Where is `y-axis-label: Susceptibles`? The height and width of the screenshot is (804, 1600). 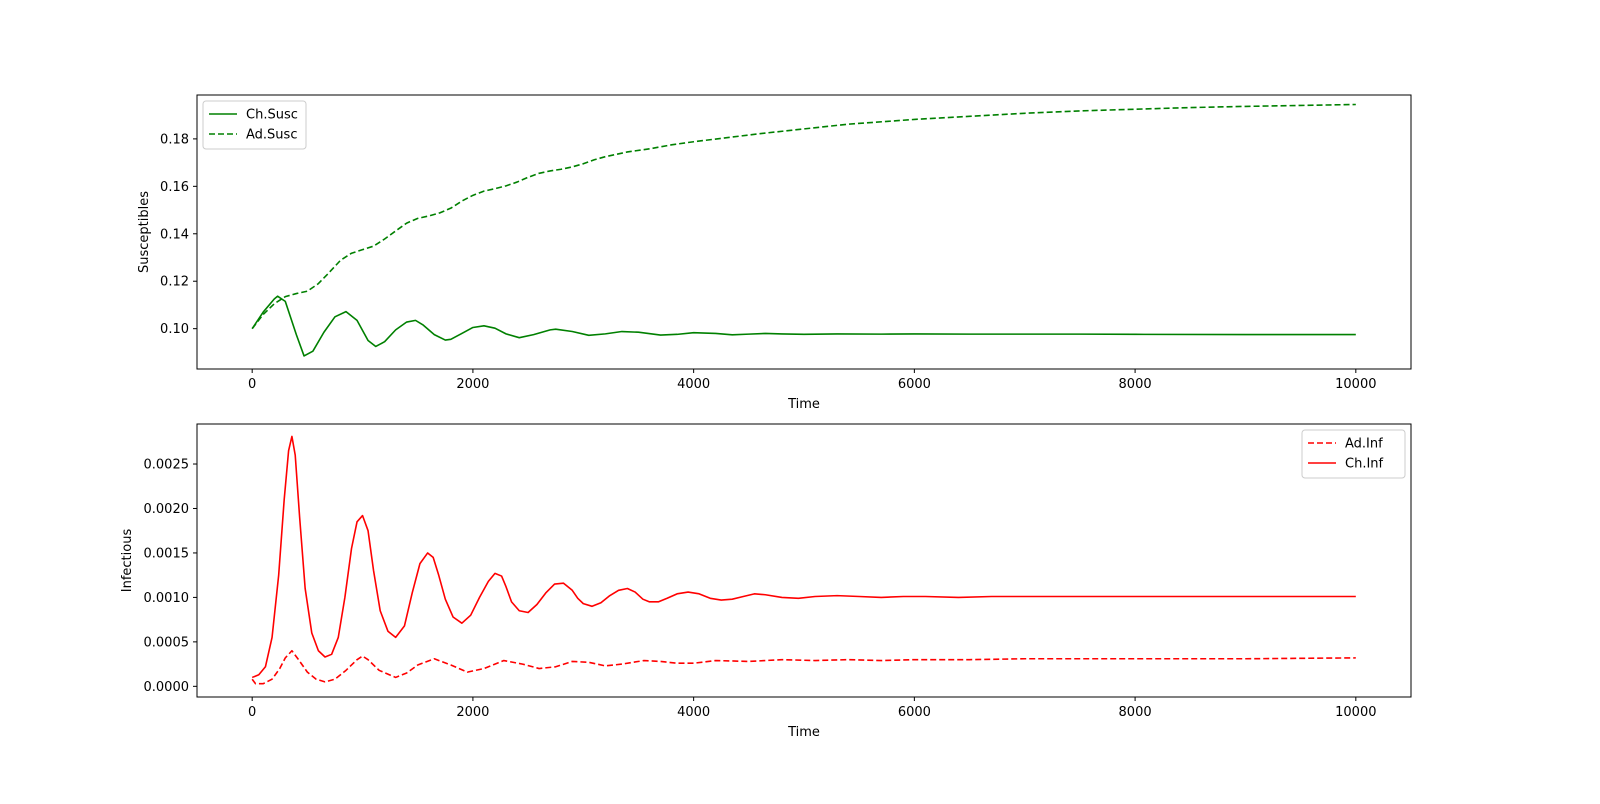 y-axis-label: Susceptibles is located at coordinates (144, 232).